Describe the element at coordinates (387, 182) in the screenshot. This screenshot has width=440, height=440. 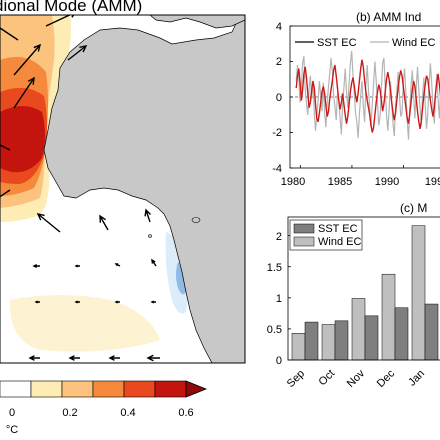
I see `index-xtick-2: 1990` at that location.